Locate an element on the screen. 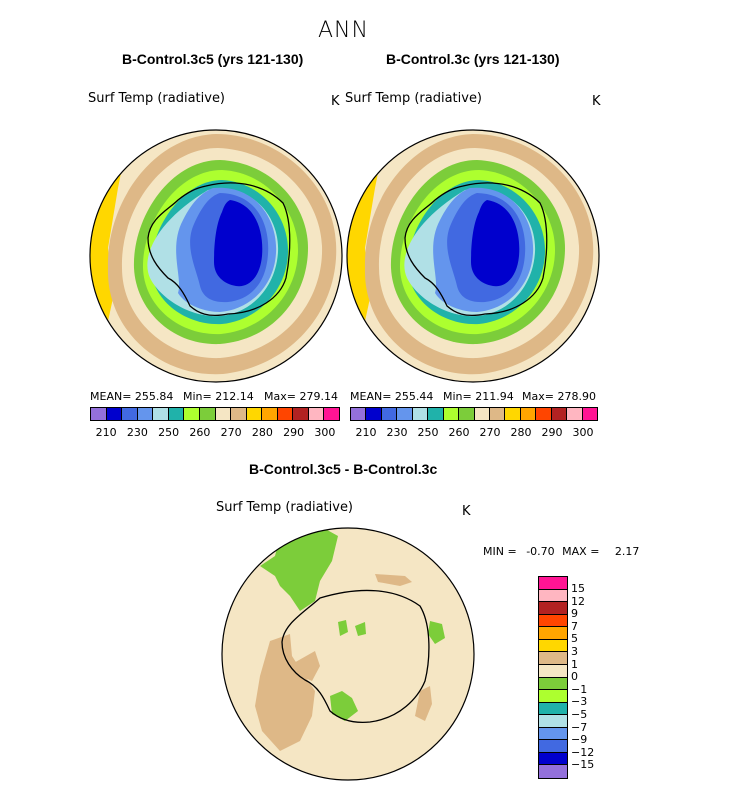  colorbar-tick-label: 270 is located at coordinates (231, 432).